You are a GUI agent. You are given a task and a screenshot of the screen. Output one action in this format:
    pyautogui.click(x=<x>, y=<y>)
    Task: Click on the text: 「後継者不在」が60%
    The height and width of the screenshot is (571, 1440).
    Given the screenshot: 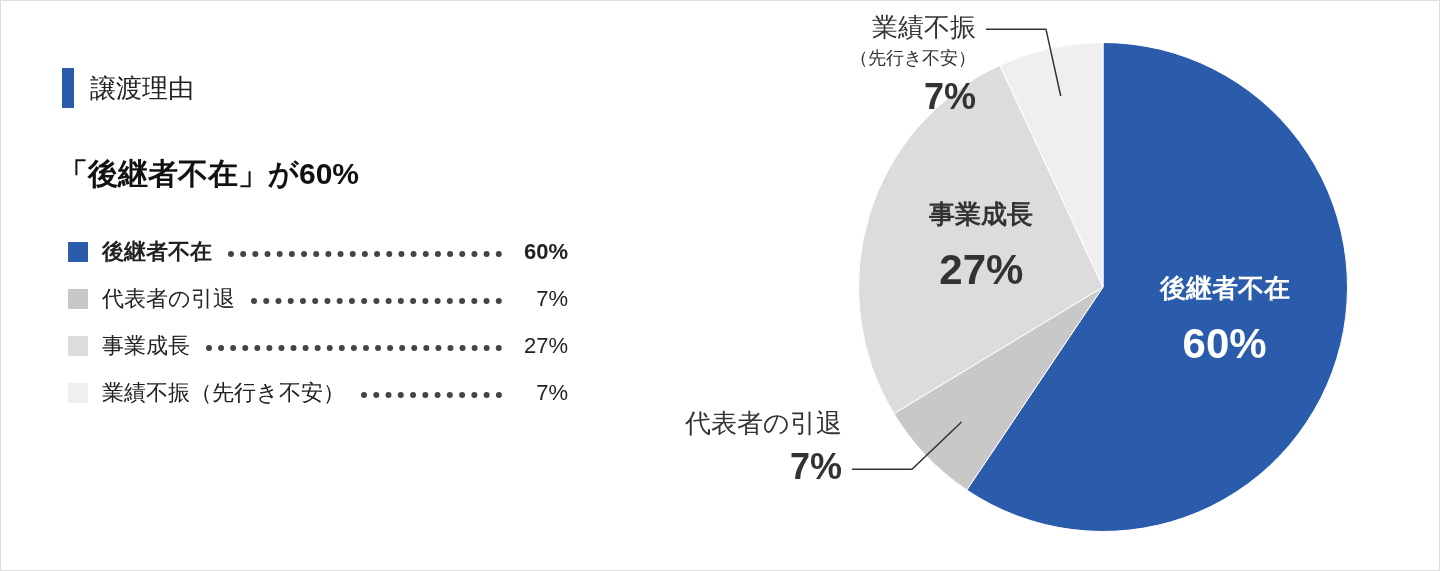 What is the action you would take?
    pyautogui.click(x=209, y=174)
    